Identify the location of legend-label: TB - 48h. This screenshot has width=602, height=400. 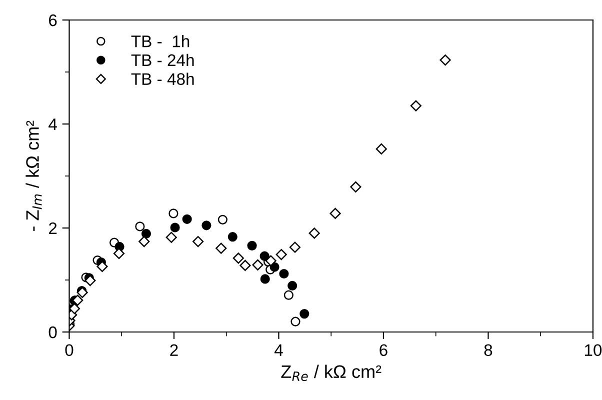
(162, 78).